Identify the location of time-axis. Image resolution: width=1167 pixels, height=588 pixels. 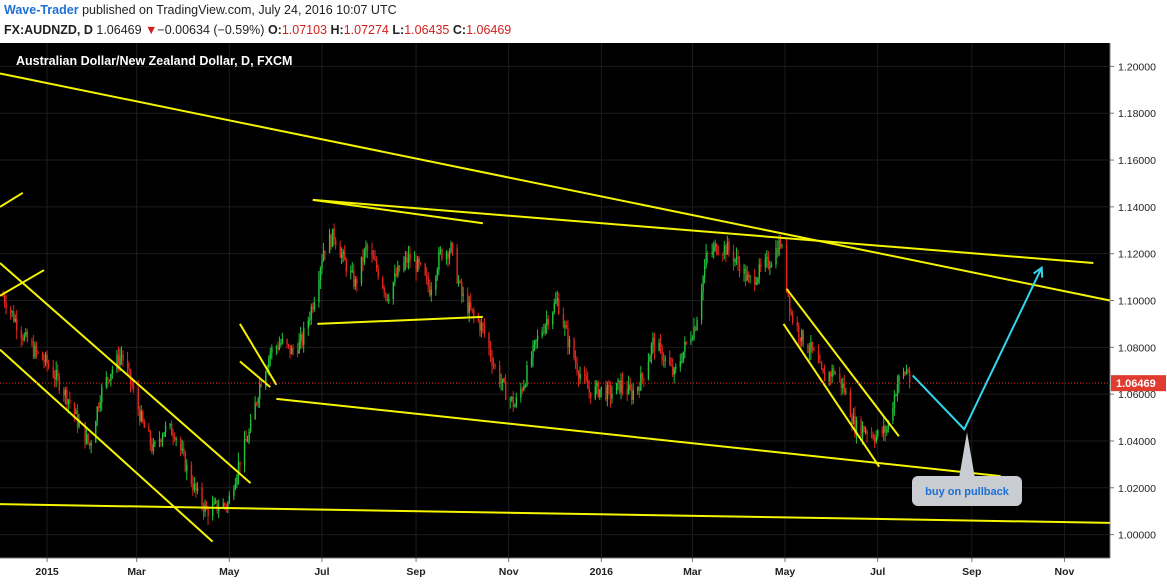
(583, 573).